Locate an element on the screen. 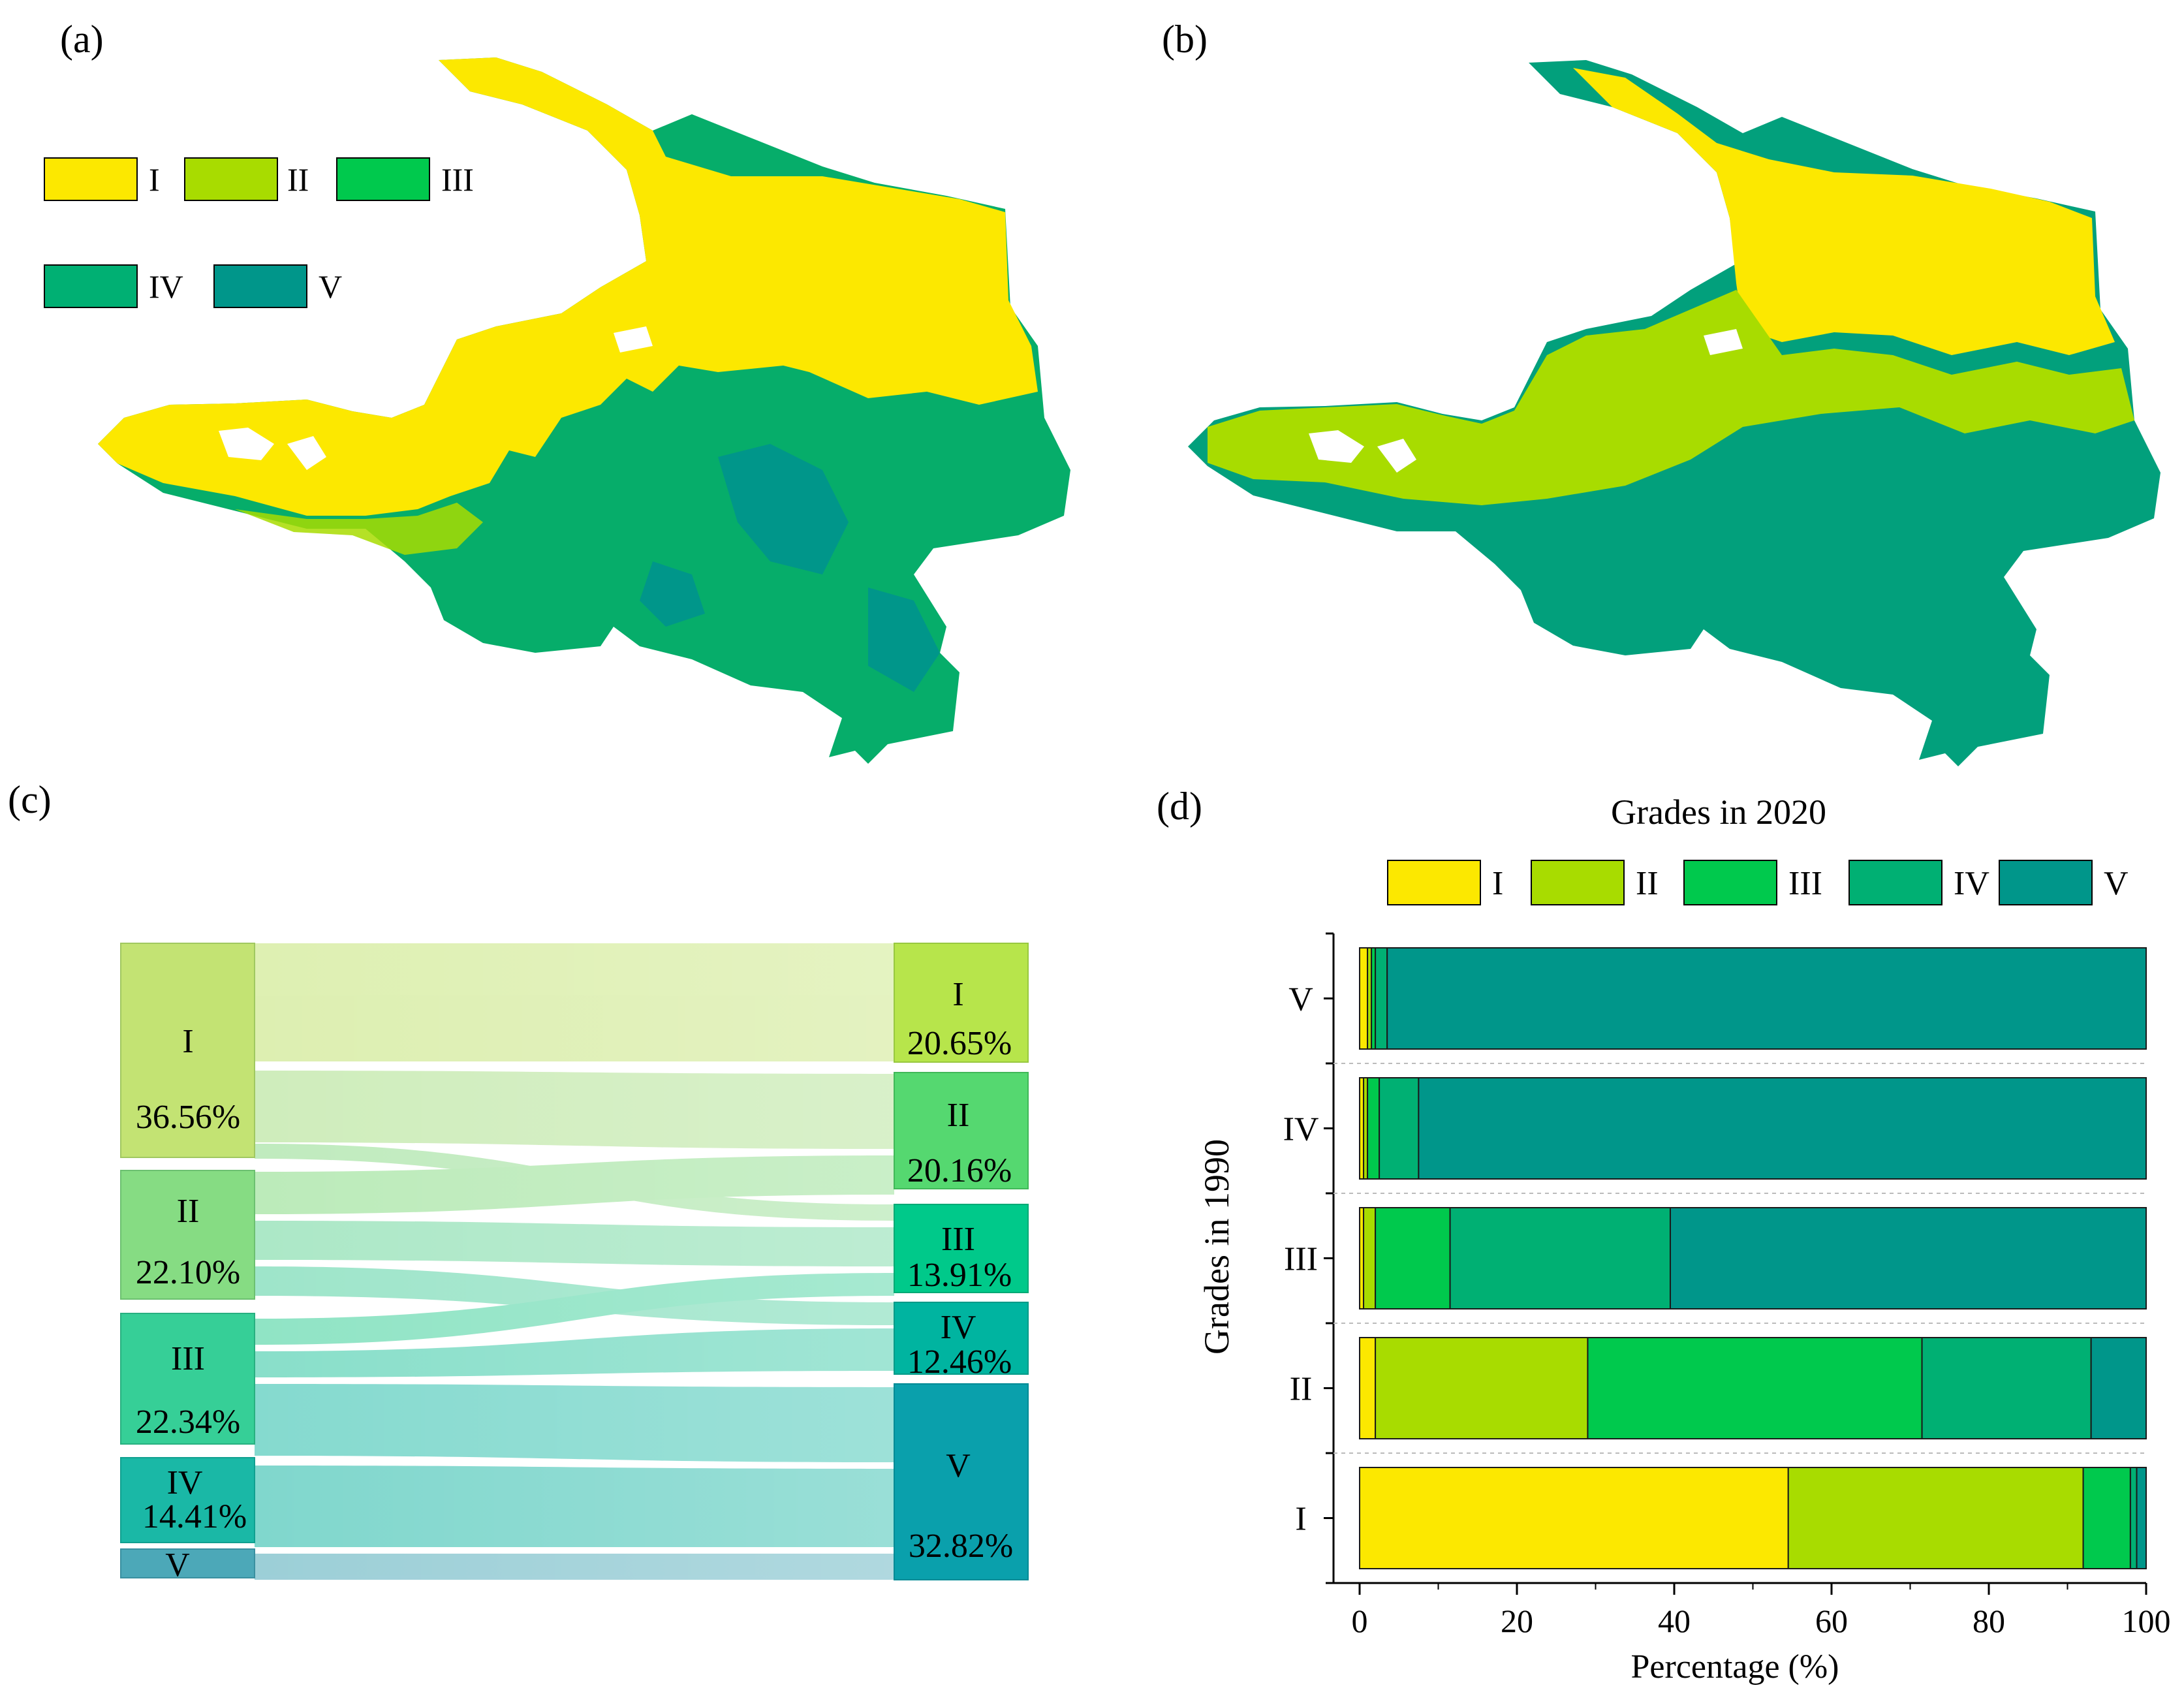 The width and height of the screenshot is (2184, 1694). map-legend-swatch-V is located at coordinates (260, 286).